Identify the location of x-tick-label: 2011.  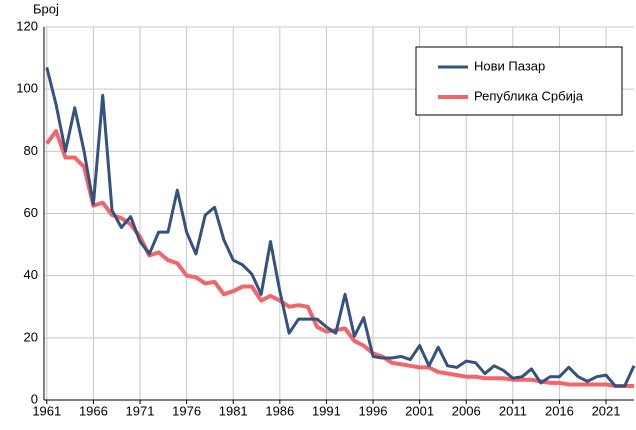
(513, 410).